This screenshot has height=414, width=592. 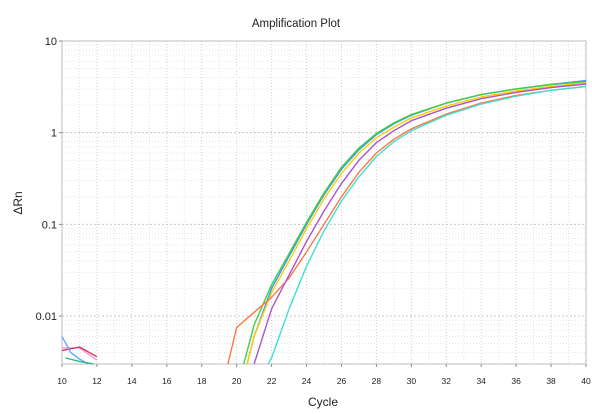 What do you see at coordinates (97, 381) in the screenshot?
I see `x-tick-label: 12` at bounding box center [97, 381].